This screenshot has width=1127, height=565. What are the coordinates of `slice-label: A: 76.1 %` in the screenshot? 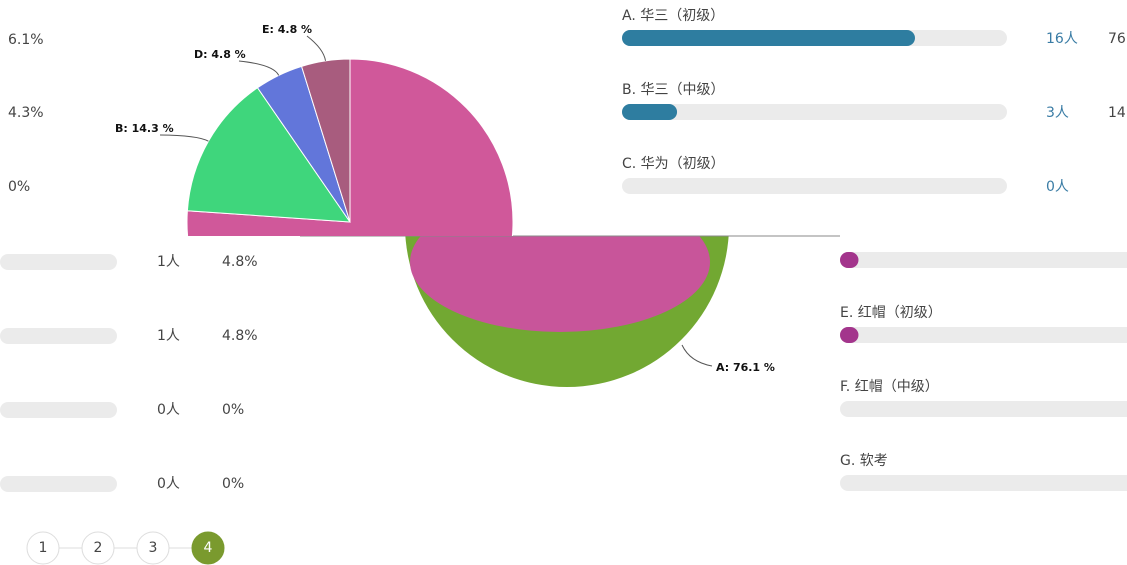 It's located at (745, 367).